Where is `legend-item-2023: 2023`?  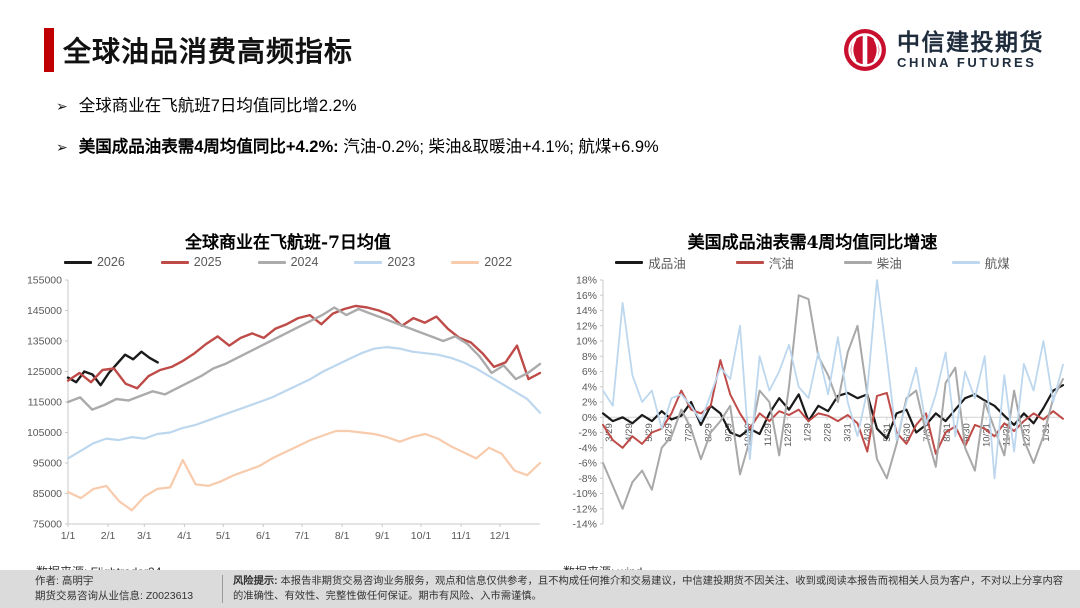 legend-item-2023: 2023 is located at coordinates (384, 262).